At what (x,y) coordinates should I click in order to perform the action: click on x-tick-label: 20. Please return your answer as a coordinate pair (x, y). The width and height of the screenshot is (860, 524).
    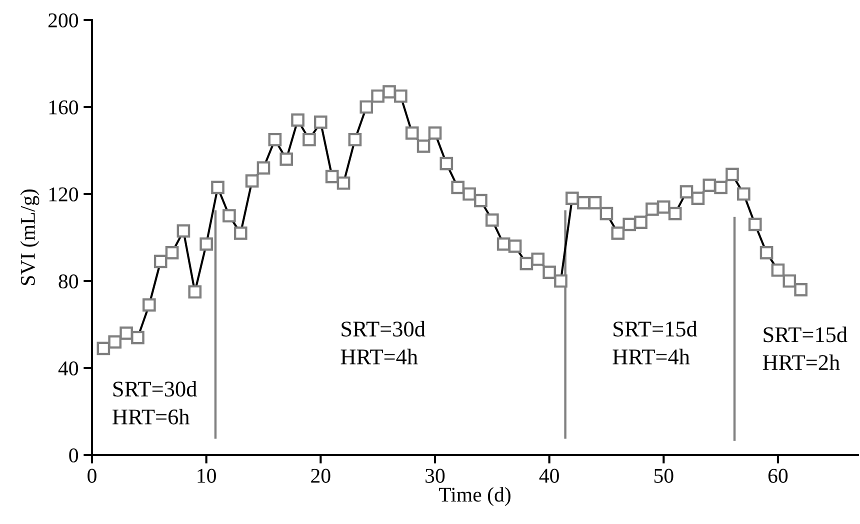
    Looking at the image, I should click on (320, 475).